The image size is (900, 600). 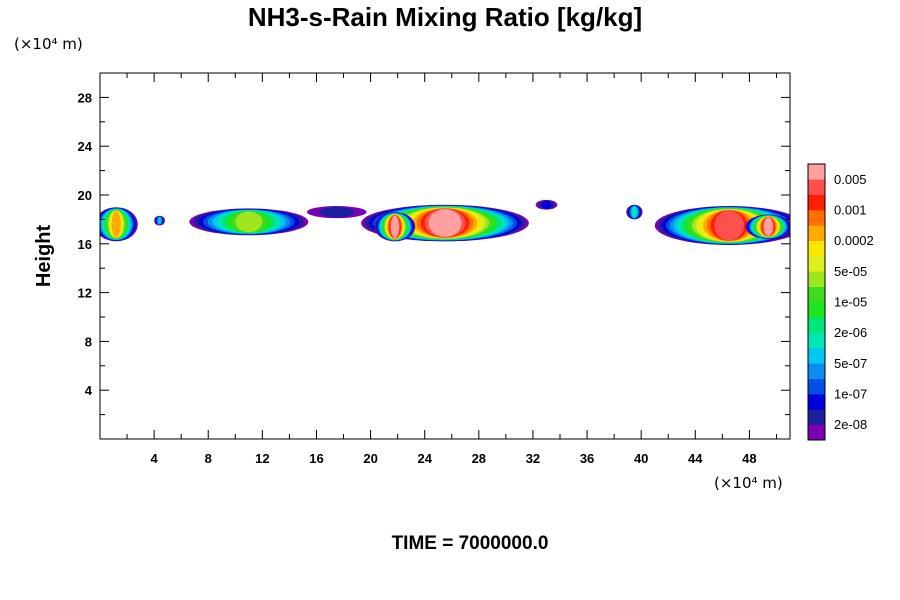 What do you see at coordinates (749, 458) in the screenshot?
I see `x-tick-label: 48` at bounding box center [749, 458].